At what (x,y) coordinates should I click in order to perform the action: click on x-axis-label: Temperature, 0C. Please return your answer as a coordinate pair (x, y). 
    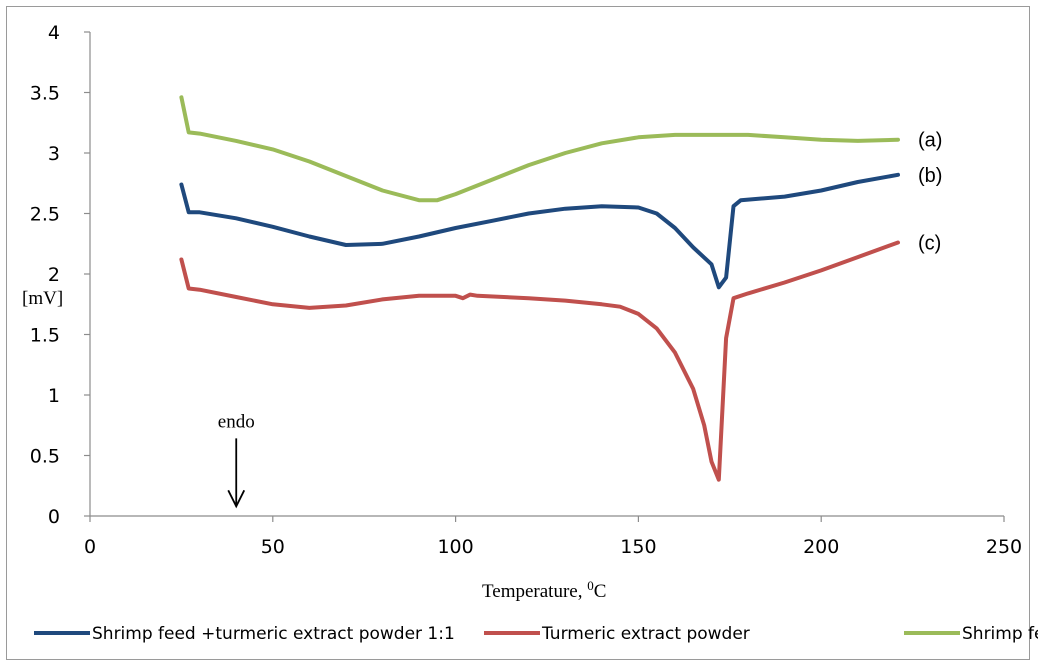
    Looking at the image, I should click on (544, 590).